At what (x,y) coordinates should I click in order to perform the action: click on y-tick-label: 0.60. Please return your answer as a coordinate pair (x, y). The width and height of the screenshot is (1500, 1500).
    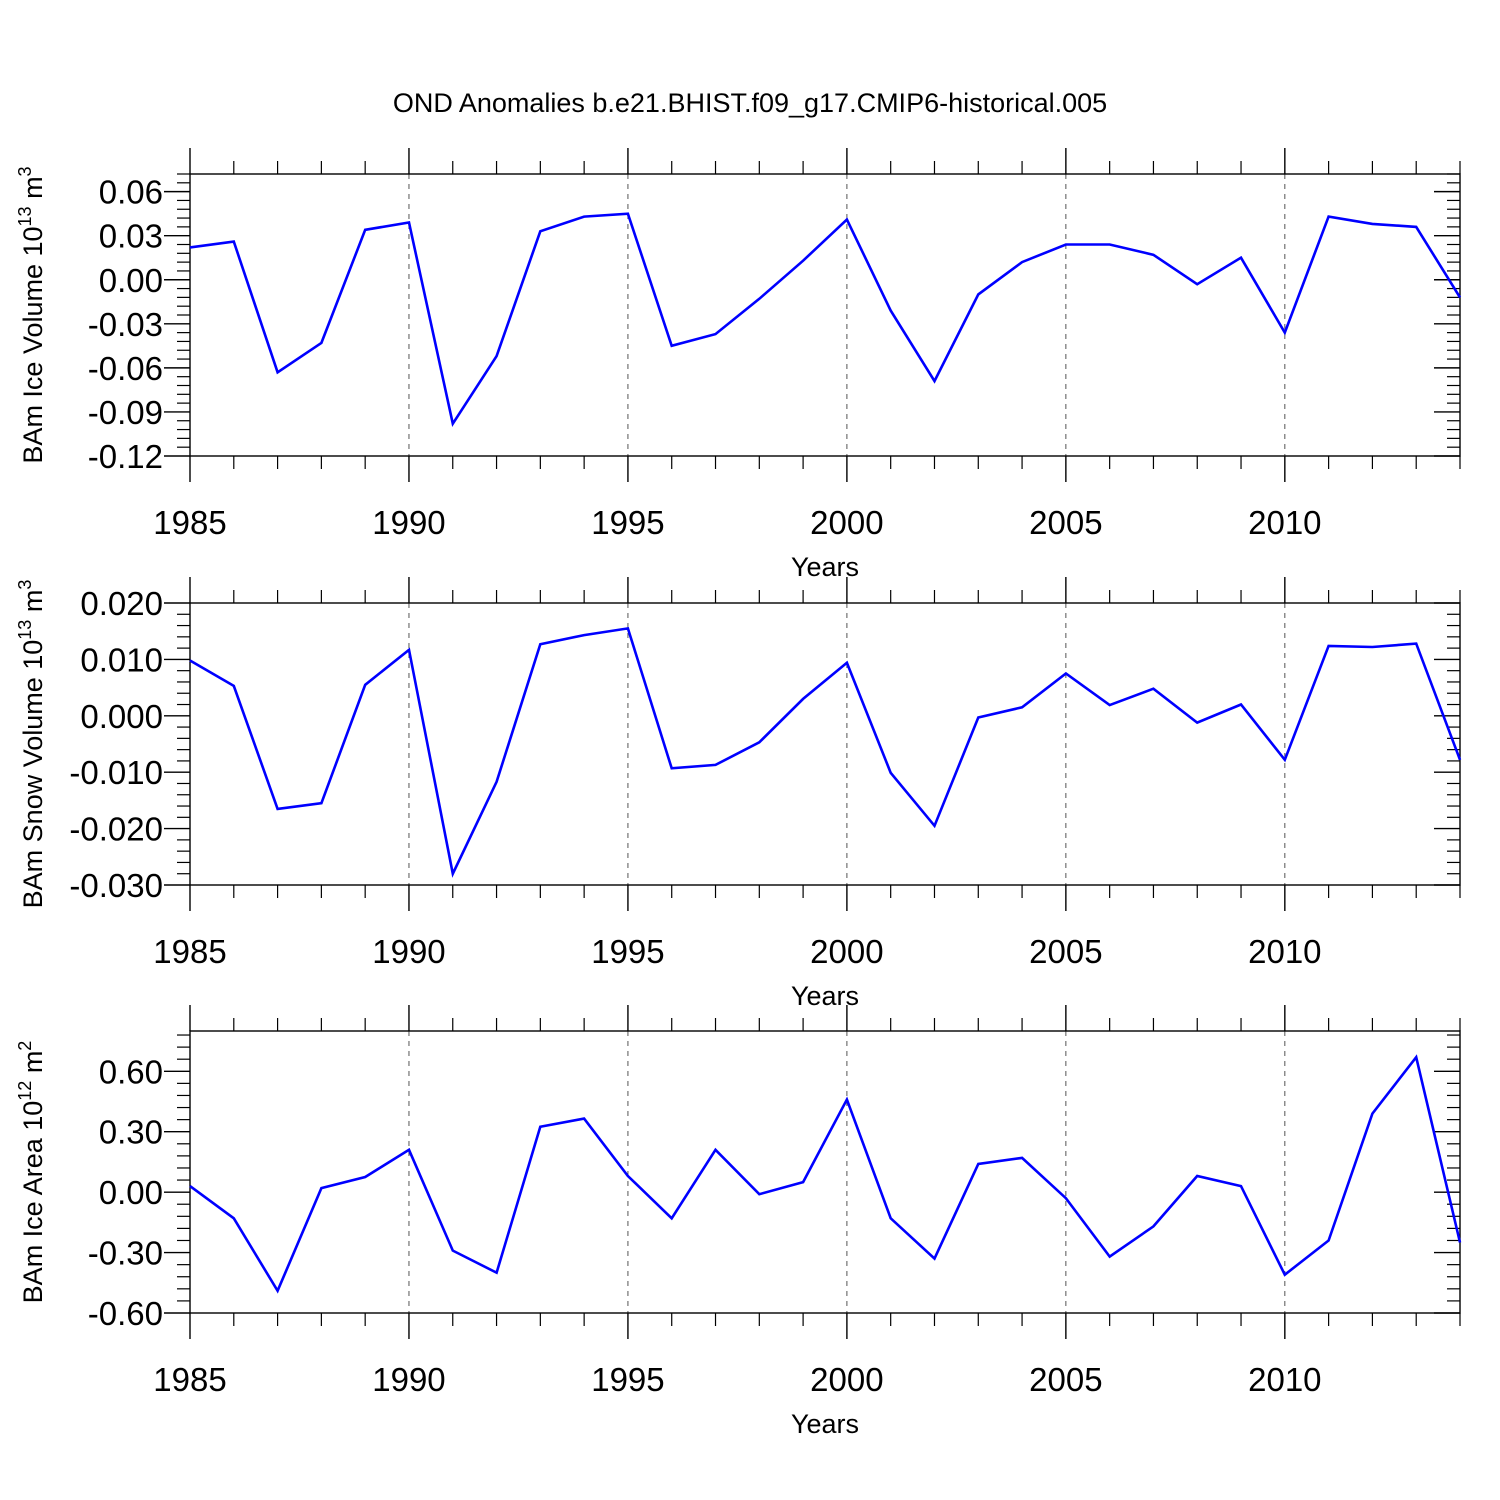
    Looking at the image, I should click on (131, 1071).